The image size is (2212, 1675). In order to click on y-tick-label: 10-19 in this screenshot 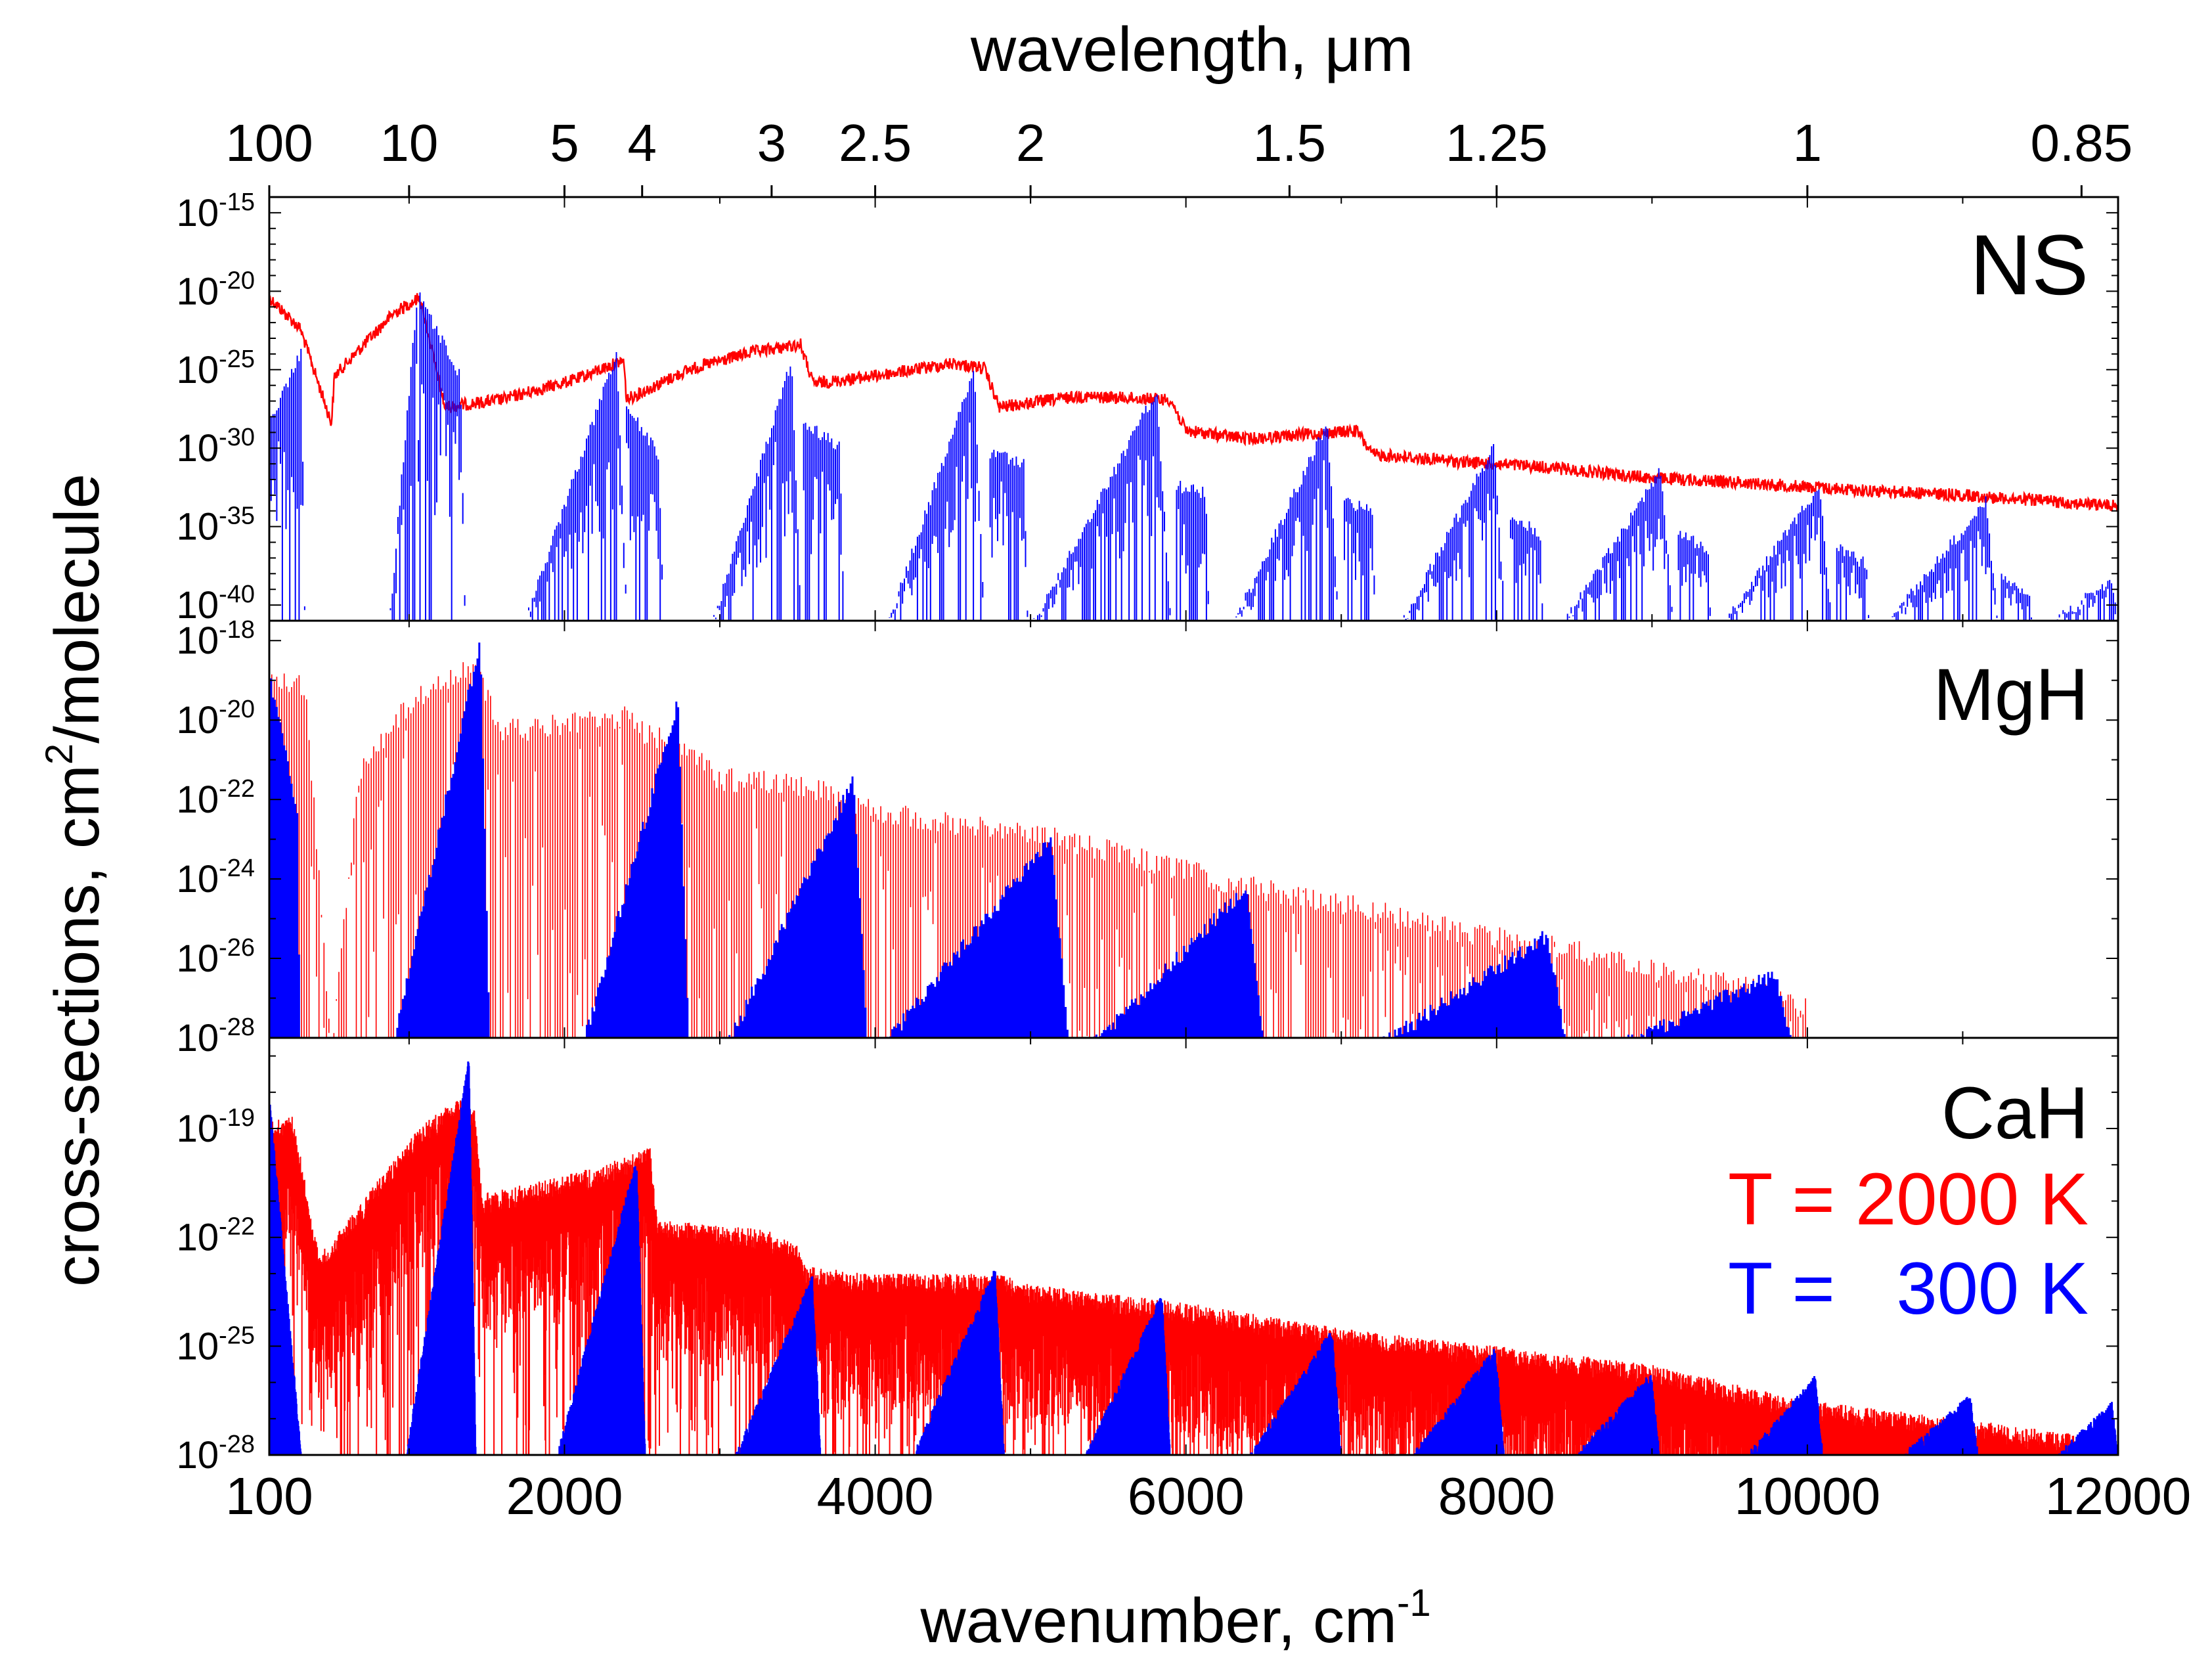, I will do `click(216, 1127)`.